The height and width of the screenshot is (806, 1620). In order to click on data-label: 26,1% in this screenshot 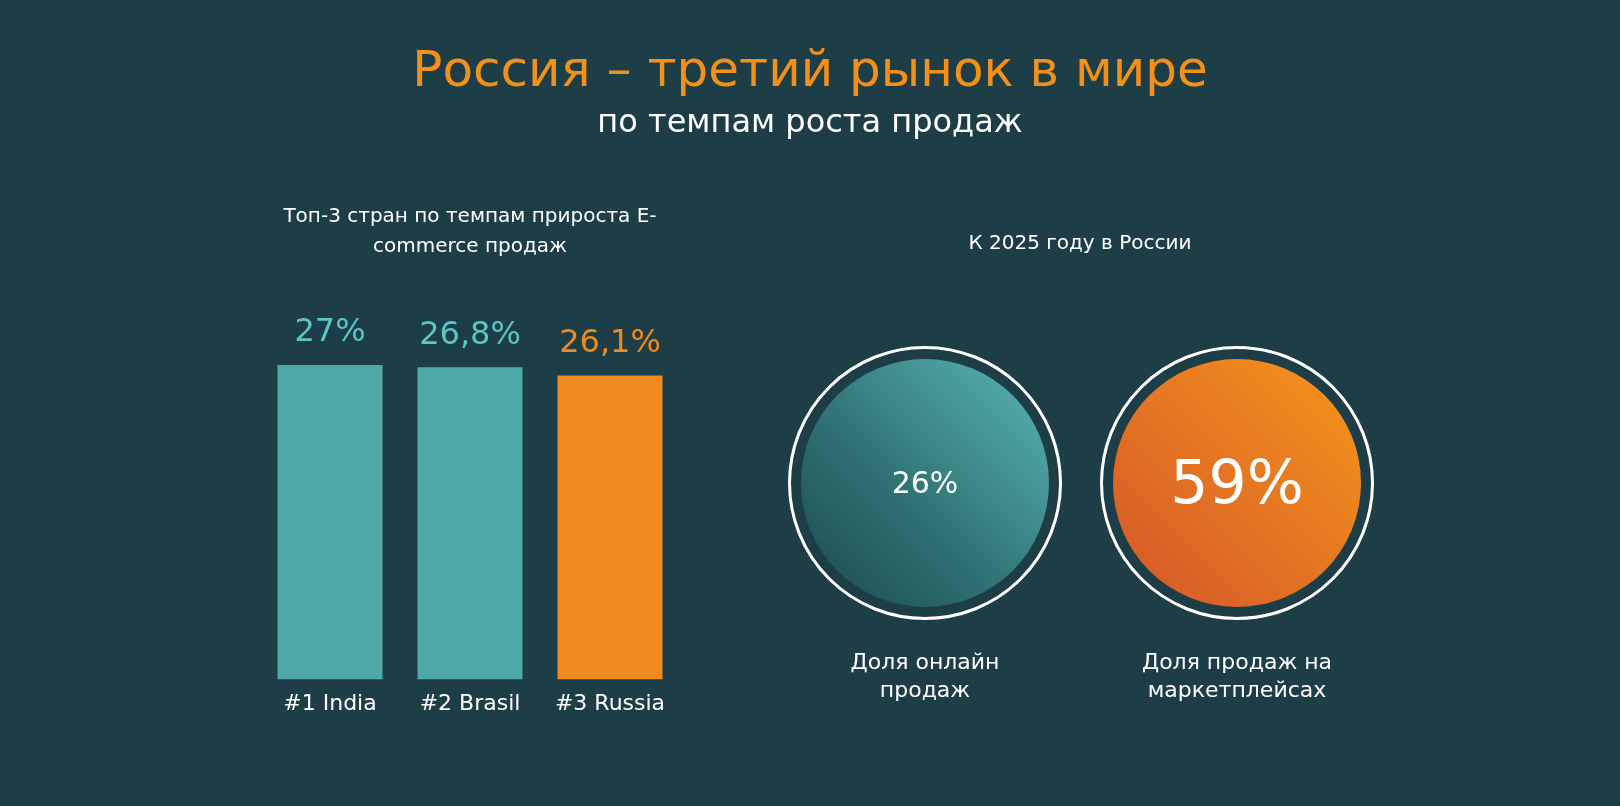, I will do `click(610, 340)`.